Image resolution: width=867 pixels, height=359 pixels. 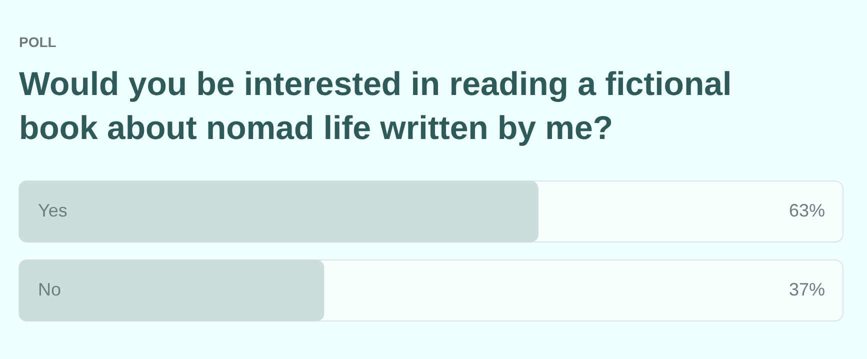 What do you see at coordinates (37, 42) in the screenshot?
I see `chart-subtitle: POLL` at bounding box center [37, 42].